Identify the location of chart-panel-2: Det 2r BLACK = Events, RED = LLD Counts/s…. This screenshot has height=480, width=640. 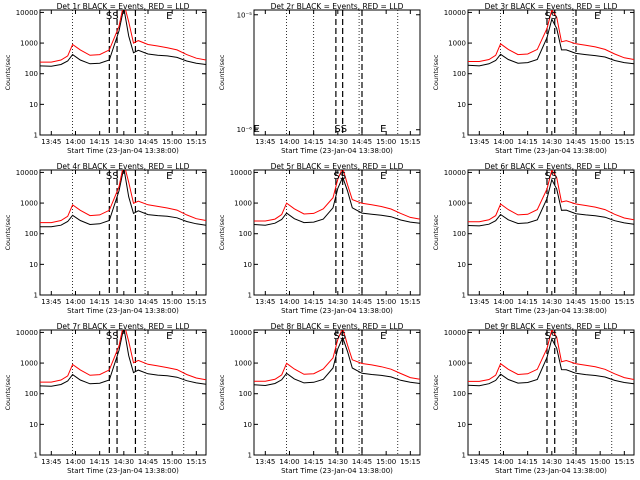
(319, 78).